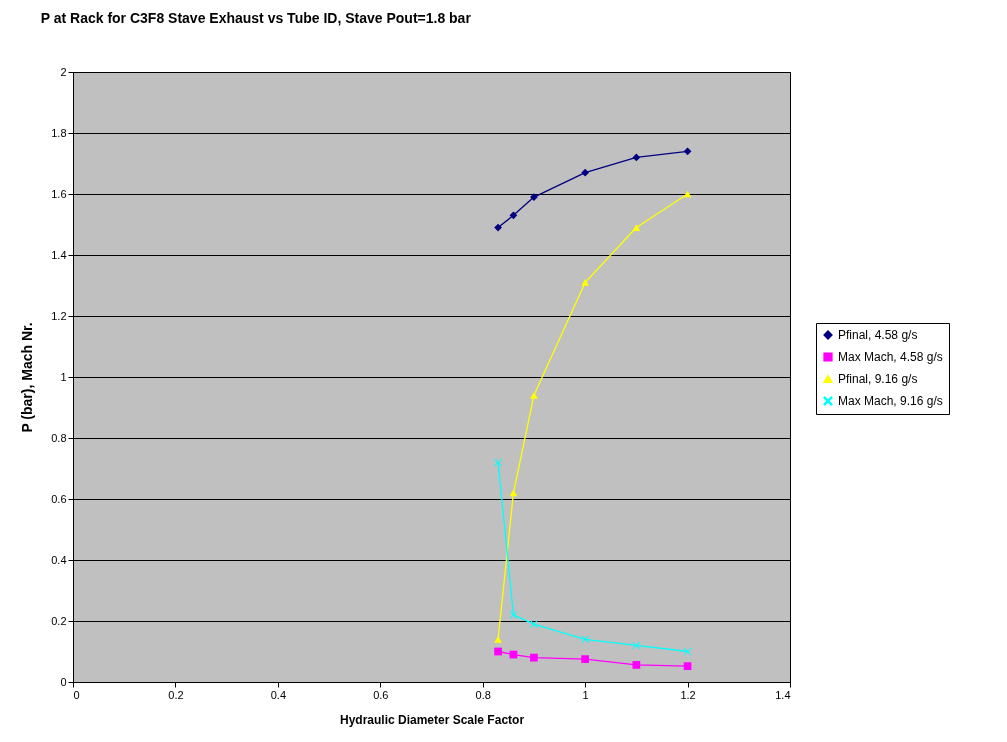 This screenshot has height=742, width=1007. Describe the element at coordinates (59, 254) in the screenshot. I see `y-tick-label: 1.4` at that location.